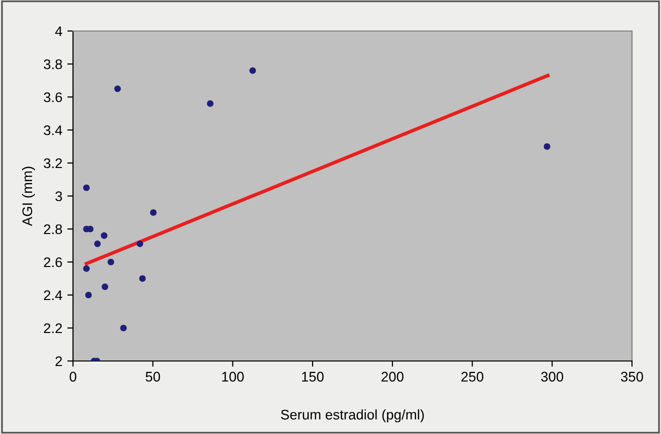 The image size is (661, 434). What do you see at coordinates (53, 229) in the screenshot?
I see `y-tick-label: 2.8` at bounding box center [53, 229].